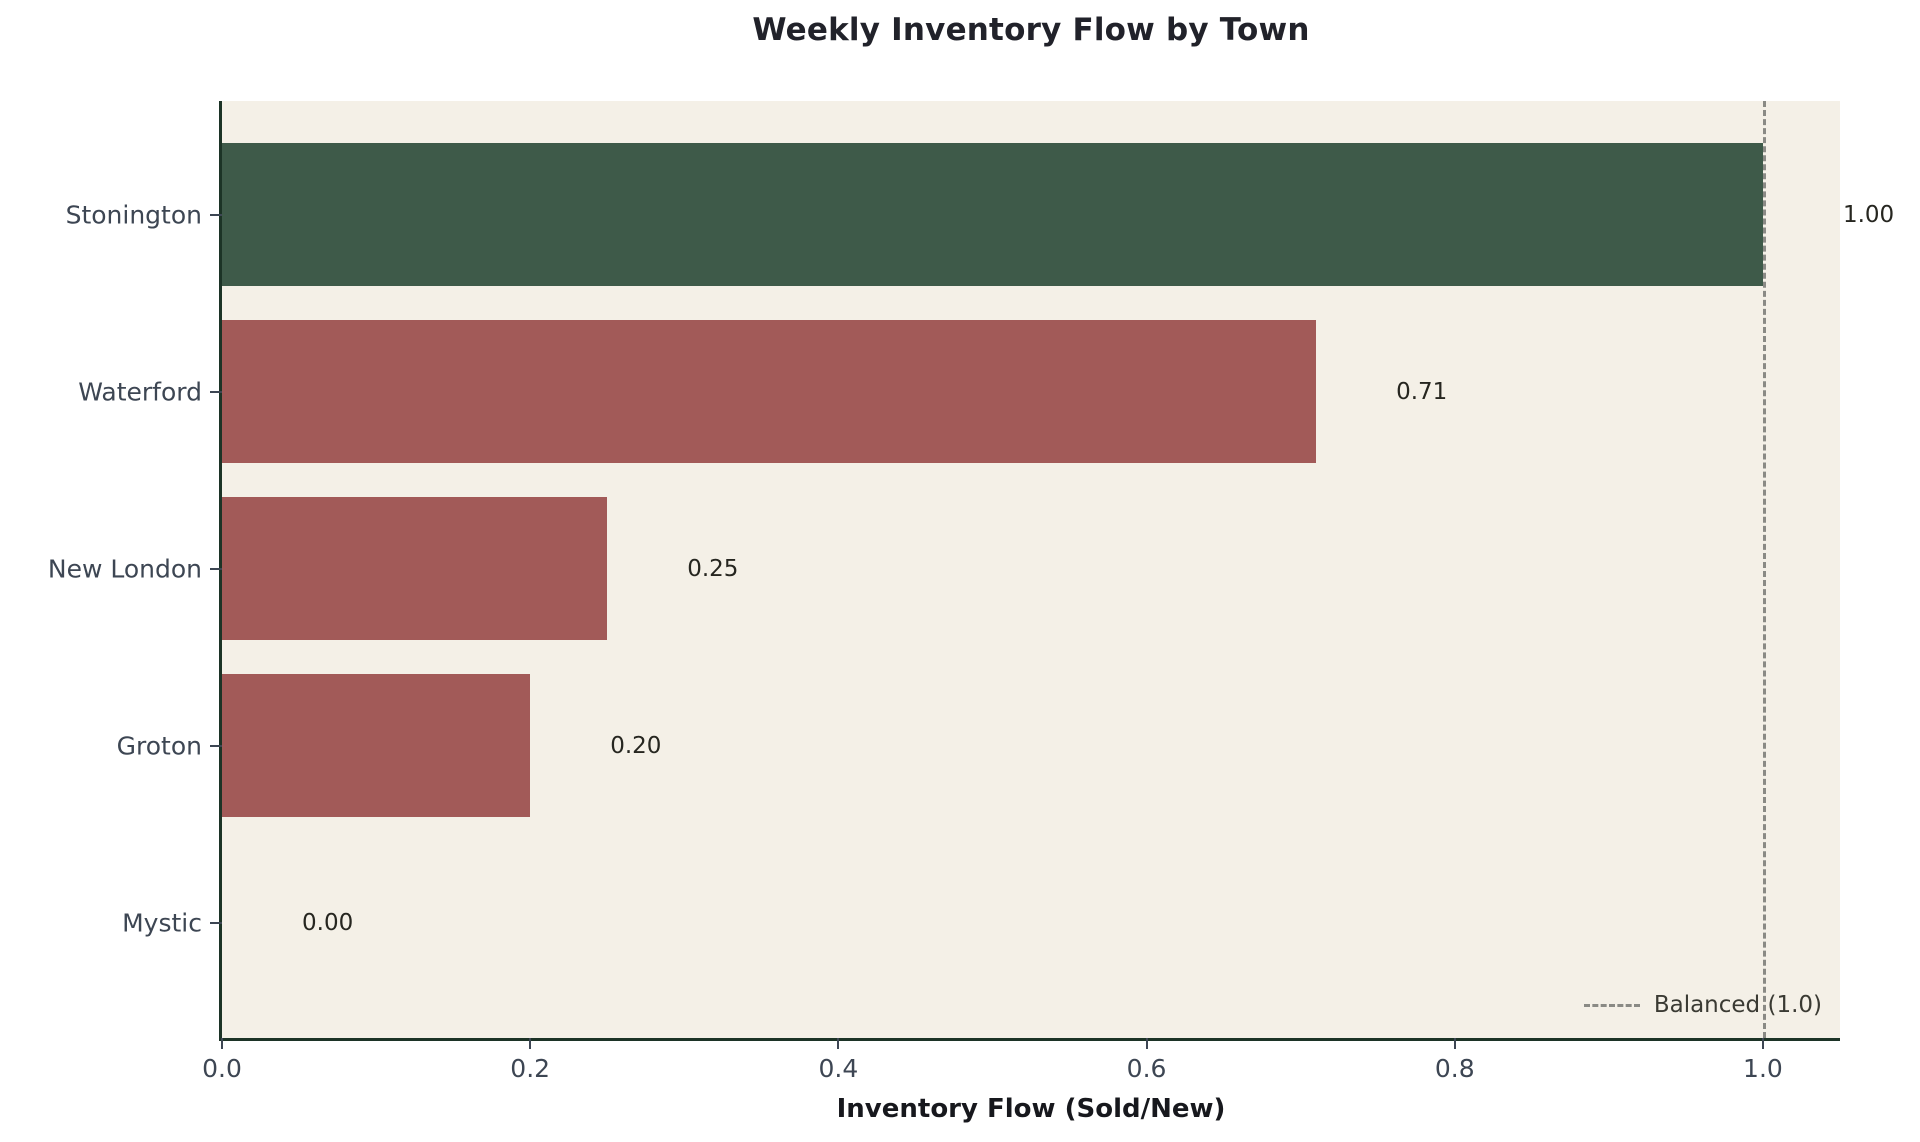 This screenshot has height=1142, width=1920. Describe the element at coordinates (1611, 1005) in the screenshot. I see `dashed-line-icon` at that location.